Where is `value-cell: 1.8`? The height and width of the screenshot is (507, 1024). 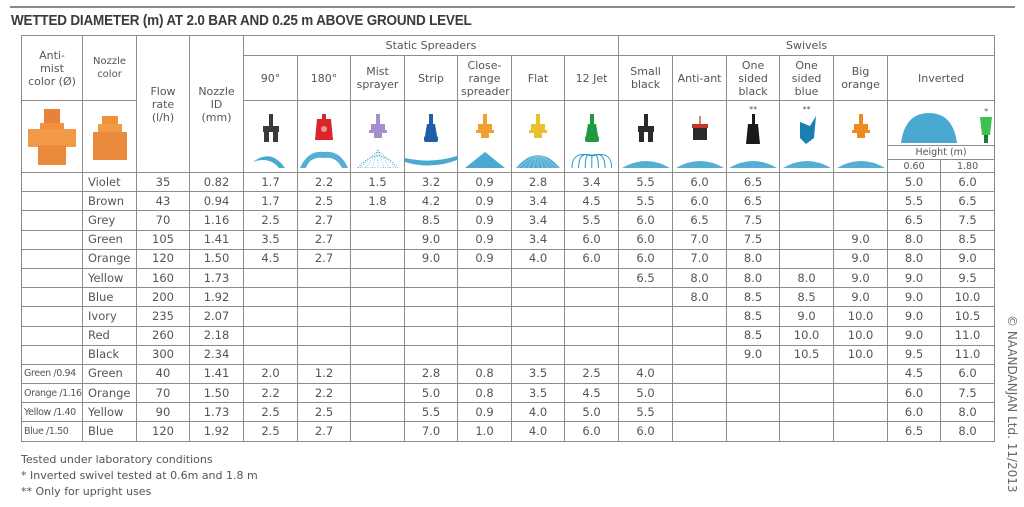 value-cell: 1.8 is located at coordinates (377, 201).